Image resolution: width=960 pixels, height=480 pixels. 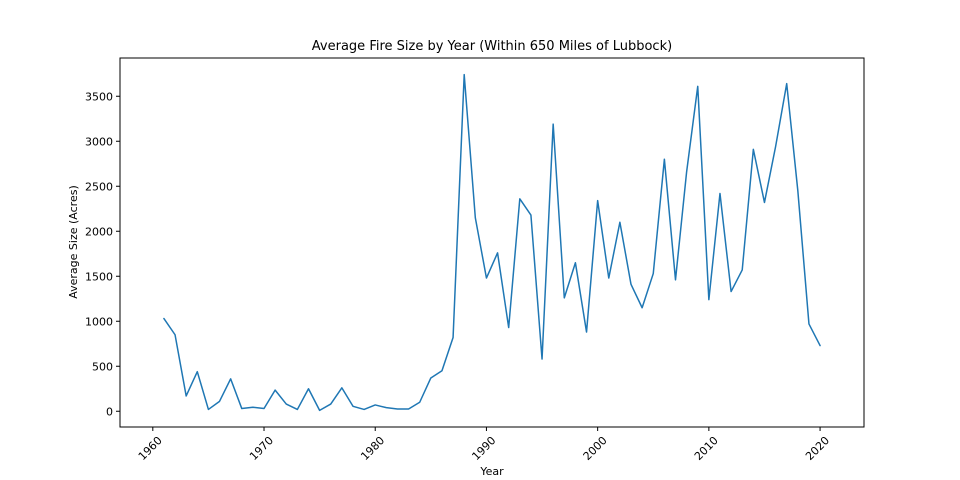 I want to click on y-tick-label: 2000, so click(x=99, y=231).